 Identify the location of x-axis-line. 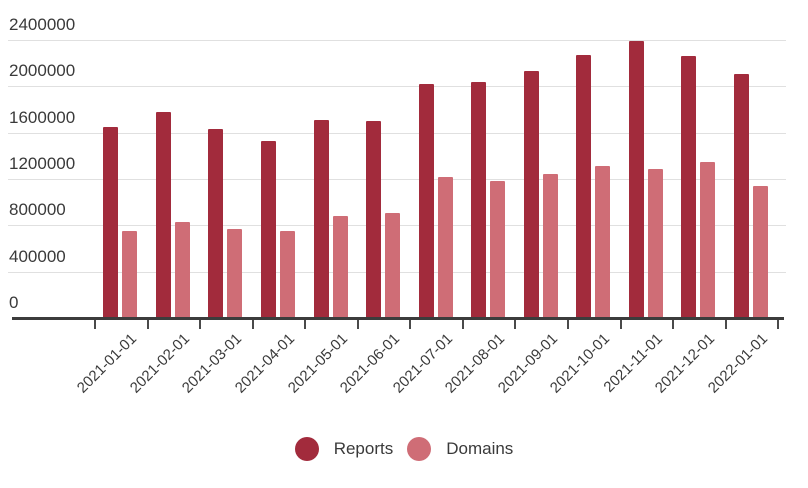
(398, 318).